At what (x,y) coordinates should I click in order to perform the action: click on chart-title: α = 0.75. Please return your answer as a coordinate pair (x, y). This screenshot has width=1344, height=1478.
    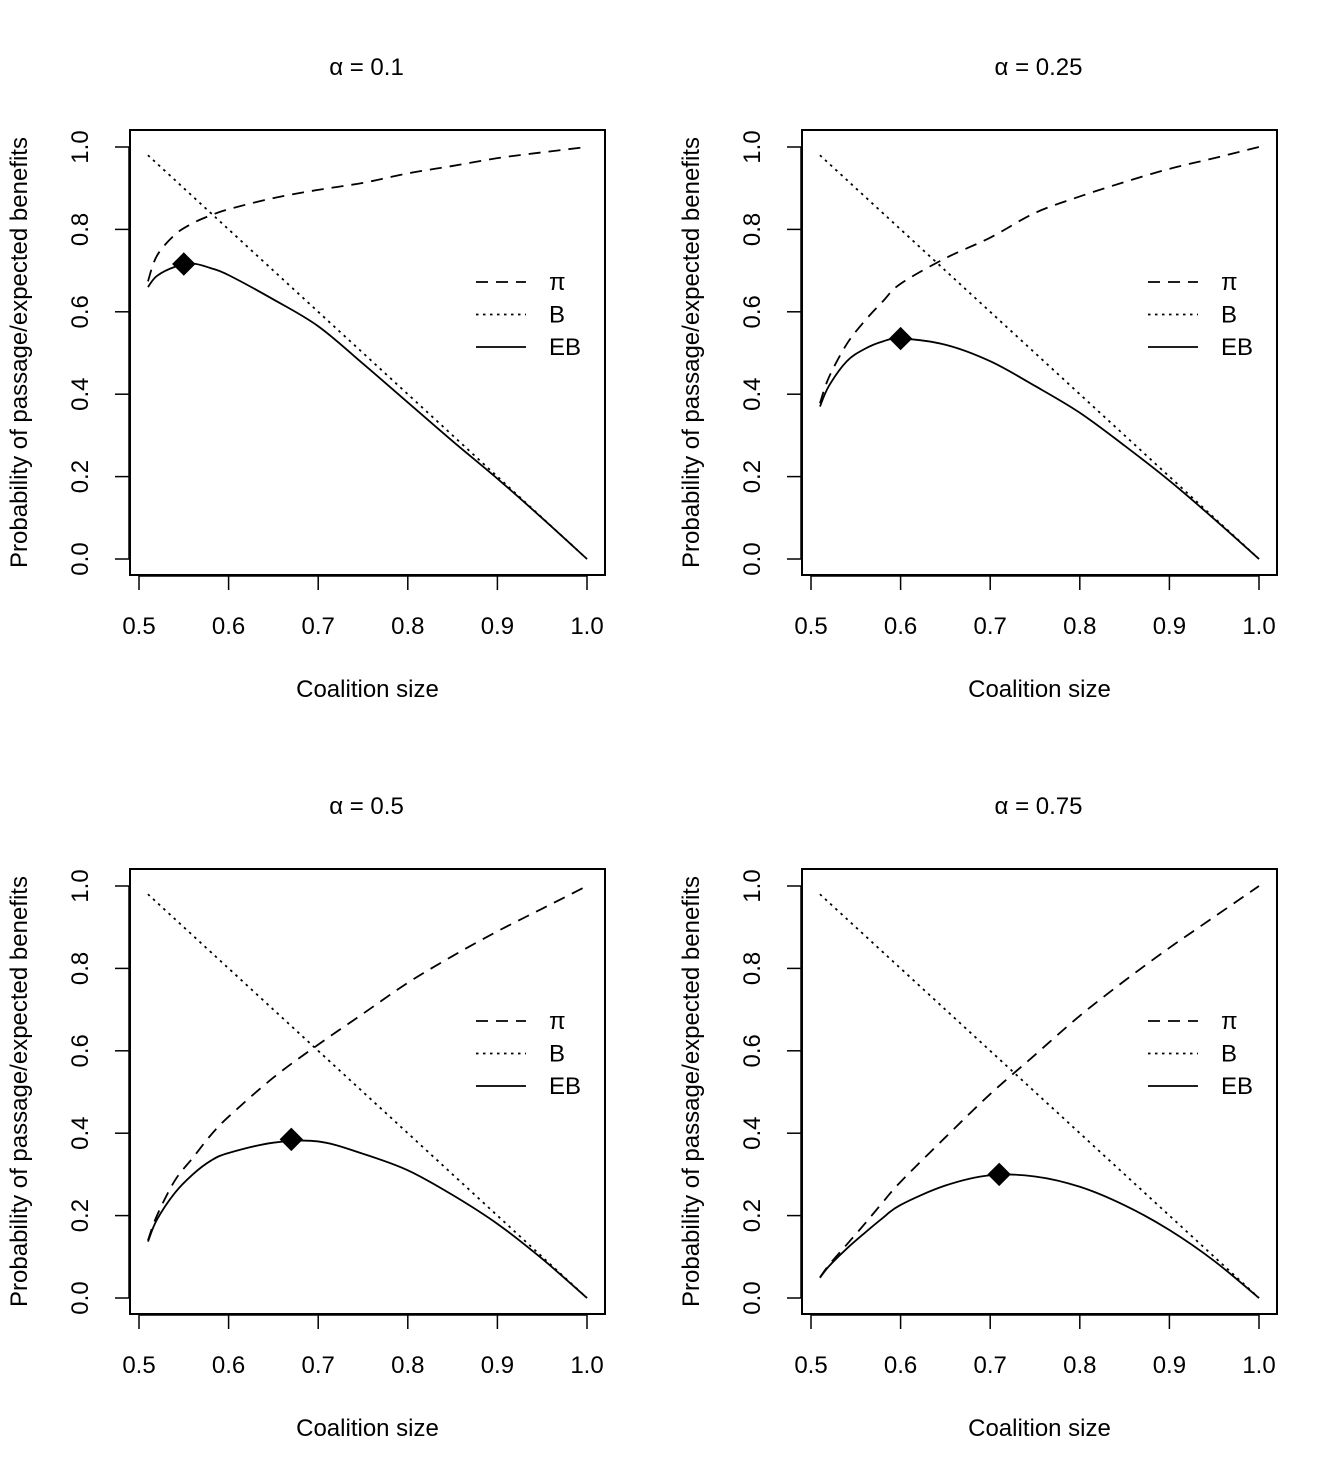
    Looking at the image, I should click on (1039, 806).